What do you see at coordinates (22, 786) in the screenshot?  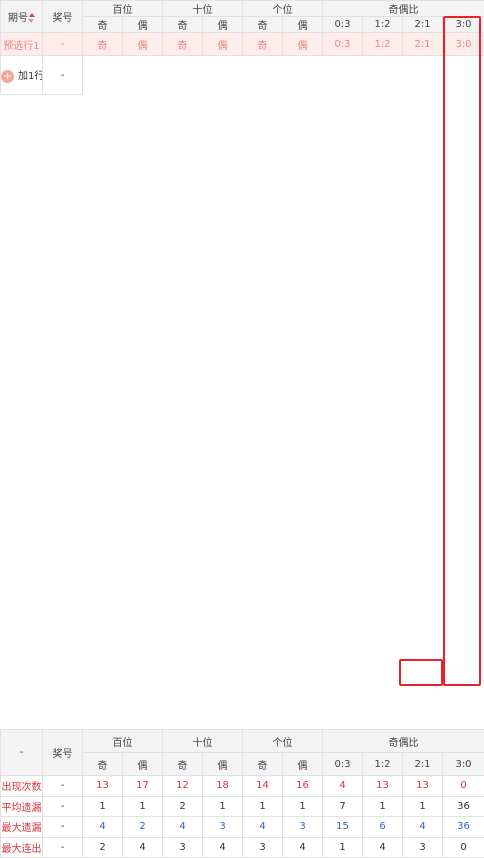 I see `stats-label: 出现次数` at bounding box center [22, 786].